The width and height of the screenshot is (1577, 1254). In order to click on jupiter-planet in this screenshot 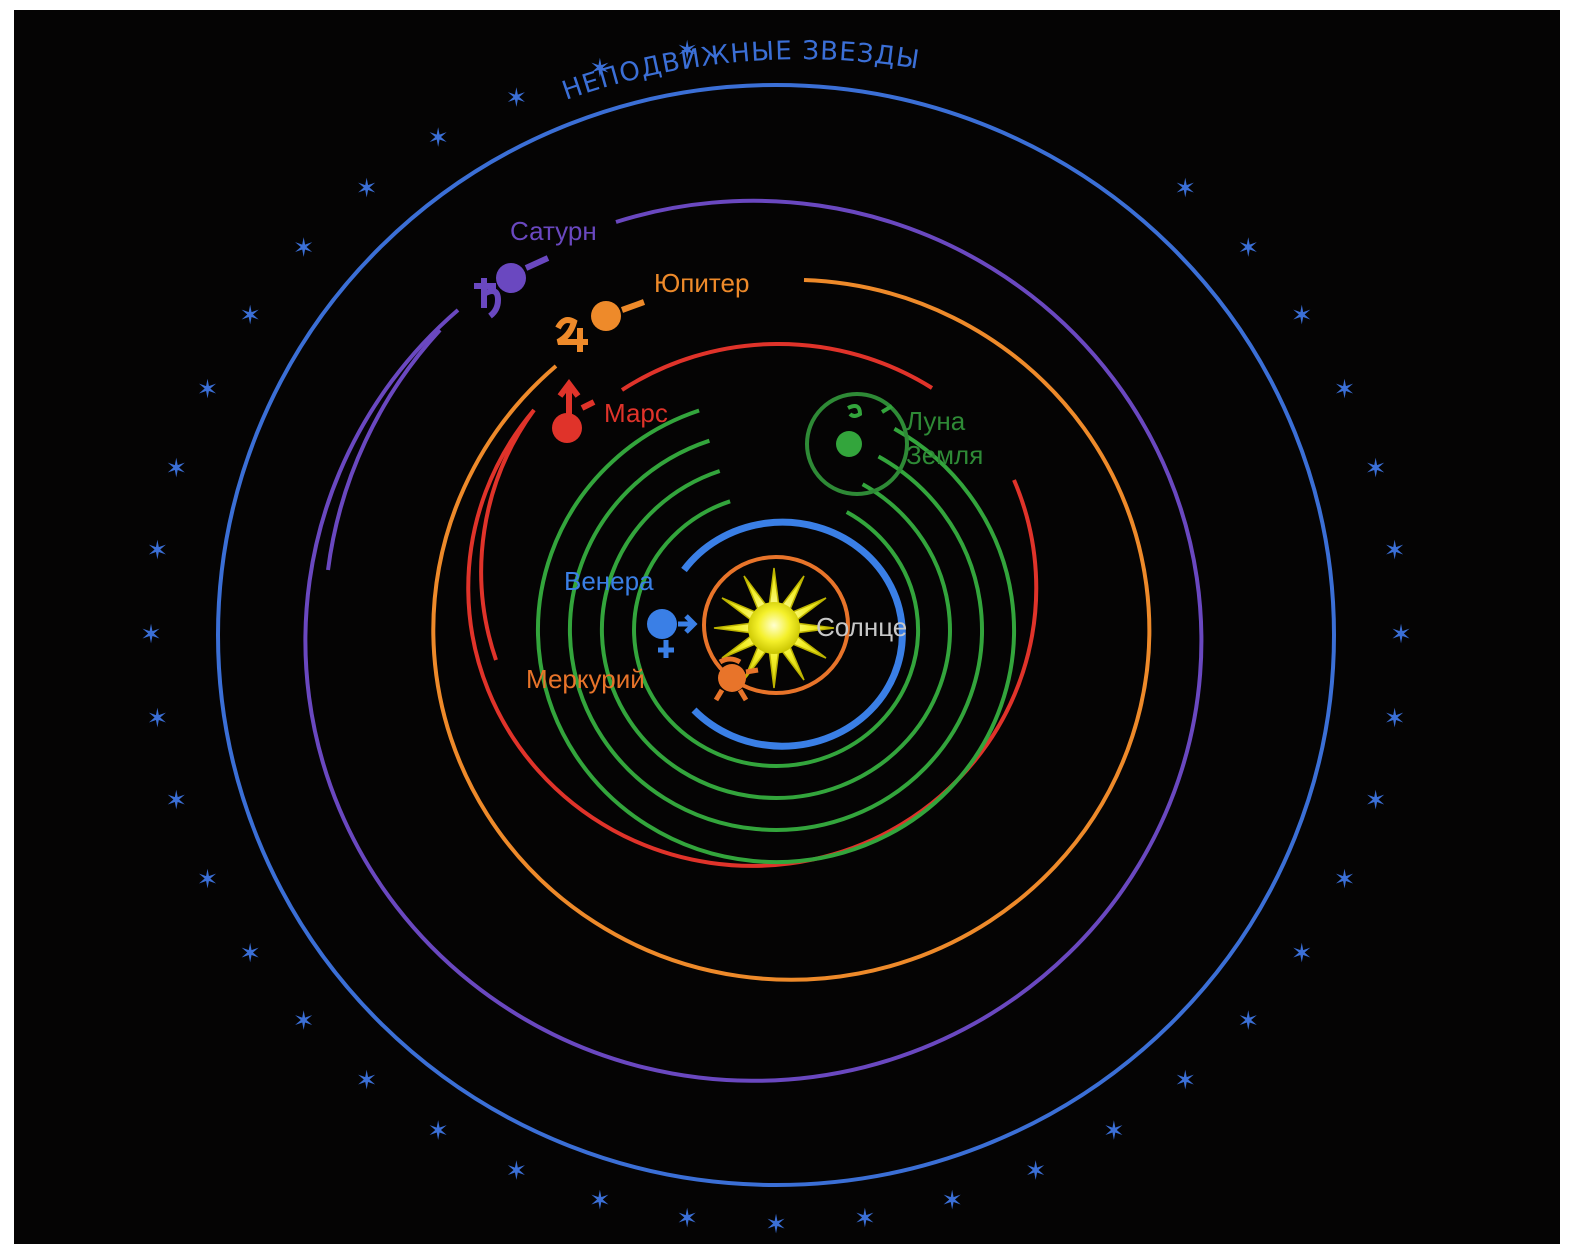, I will do `click(600, 325)`.